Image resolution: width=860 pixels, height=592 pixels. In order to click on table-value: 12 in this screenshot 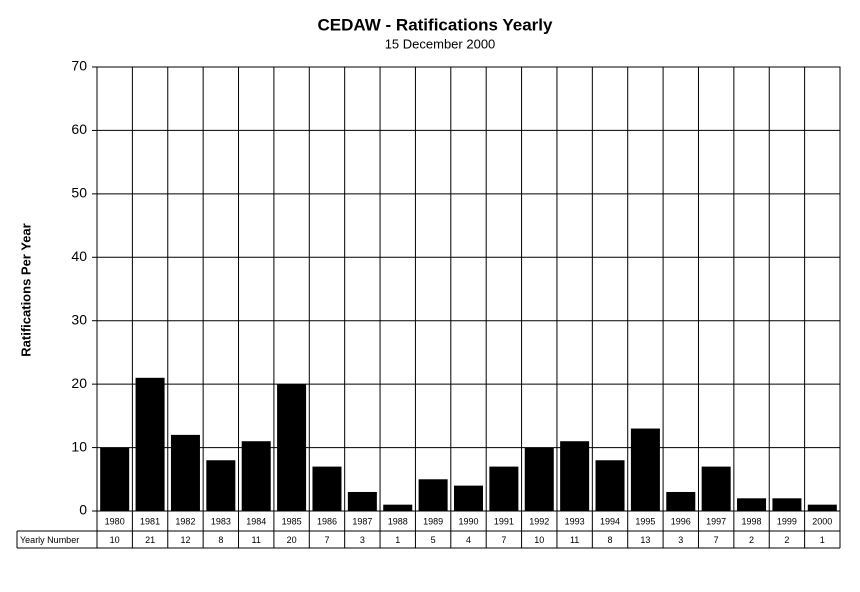, I will do `click(185, 540)`.